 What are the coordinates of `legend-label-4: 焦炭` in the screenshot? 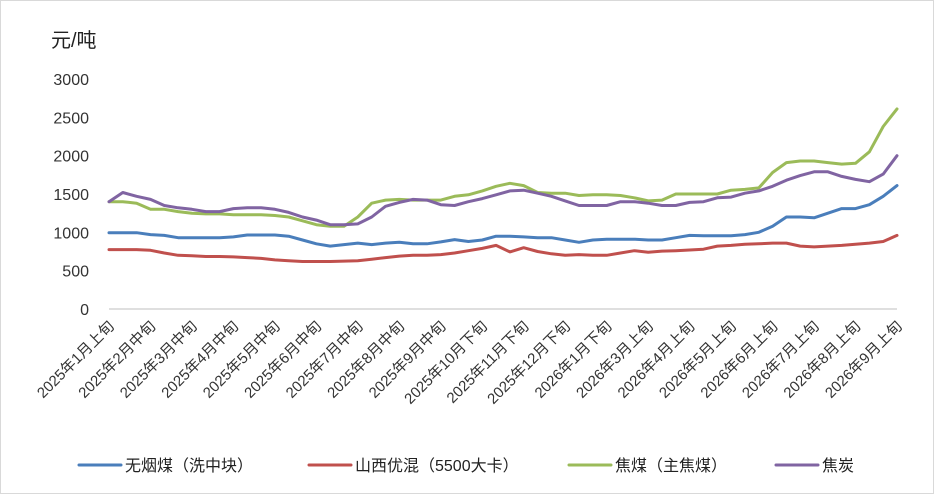 It's located at (838, 466).